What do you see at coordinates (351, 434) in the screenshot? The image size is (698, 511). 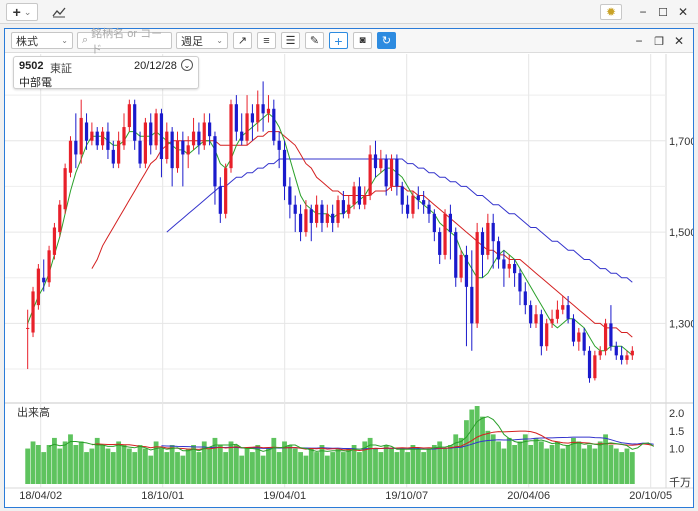 I see `volume-moving-averages` at bounding box center [351, 434].